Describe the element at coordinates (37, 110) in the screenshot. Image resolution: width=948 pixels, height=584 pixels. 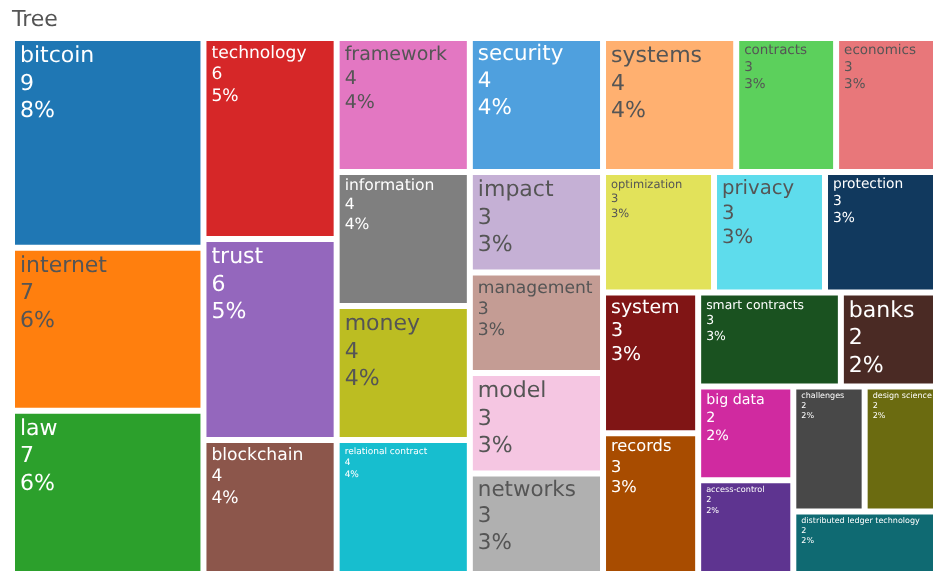
I see `text: 8%` at that location.